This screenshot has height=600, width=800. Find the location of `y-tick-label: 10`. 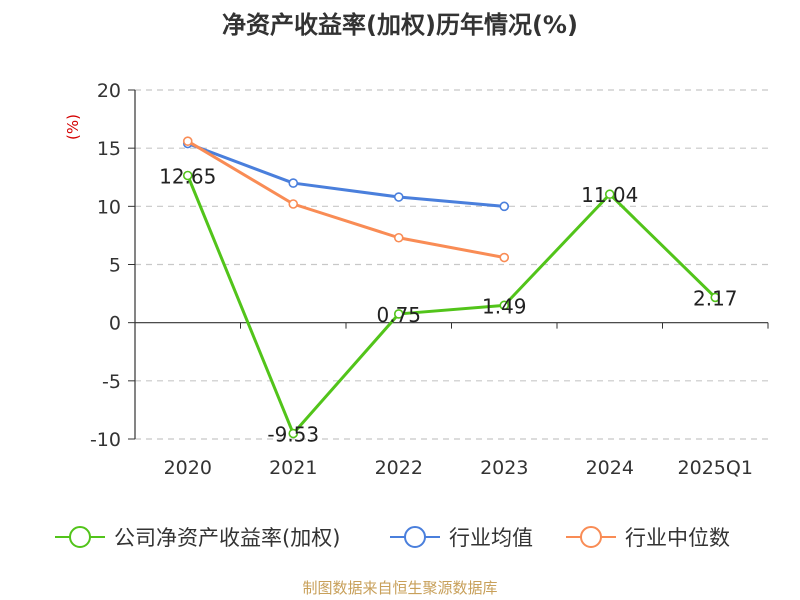

y-tick-label: 10 is located at coordinates (109, 207).